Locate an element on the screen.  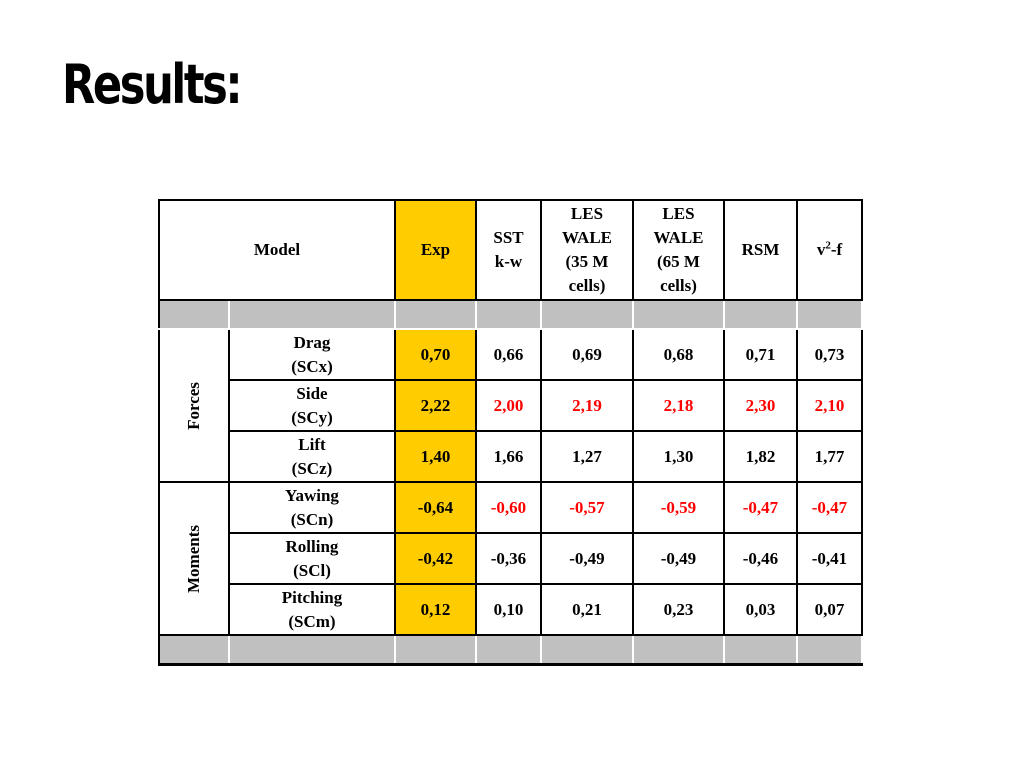
quantity-name: Pitching is located at coordinates (312, 597).